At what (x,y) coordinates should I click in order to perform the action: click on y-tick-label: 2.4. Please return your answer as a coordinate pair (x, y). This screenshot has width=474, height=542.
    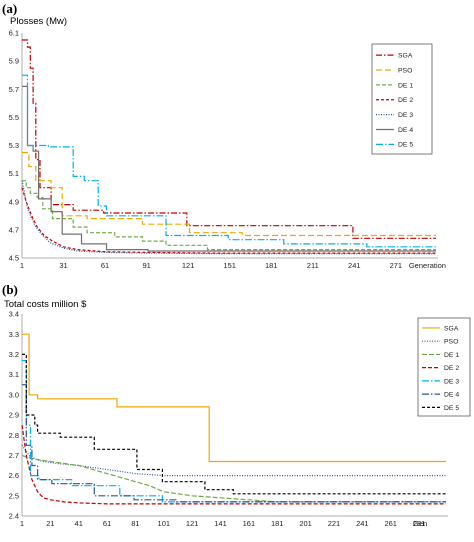
    Looking at the image, I should click on (14, 516).